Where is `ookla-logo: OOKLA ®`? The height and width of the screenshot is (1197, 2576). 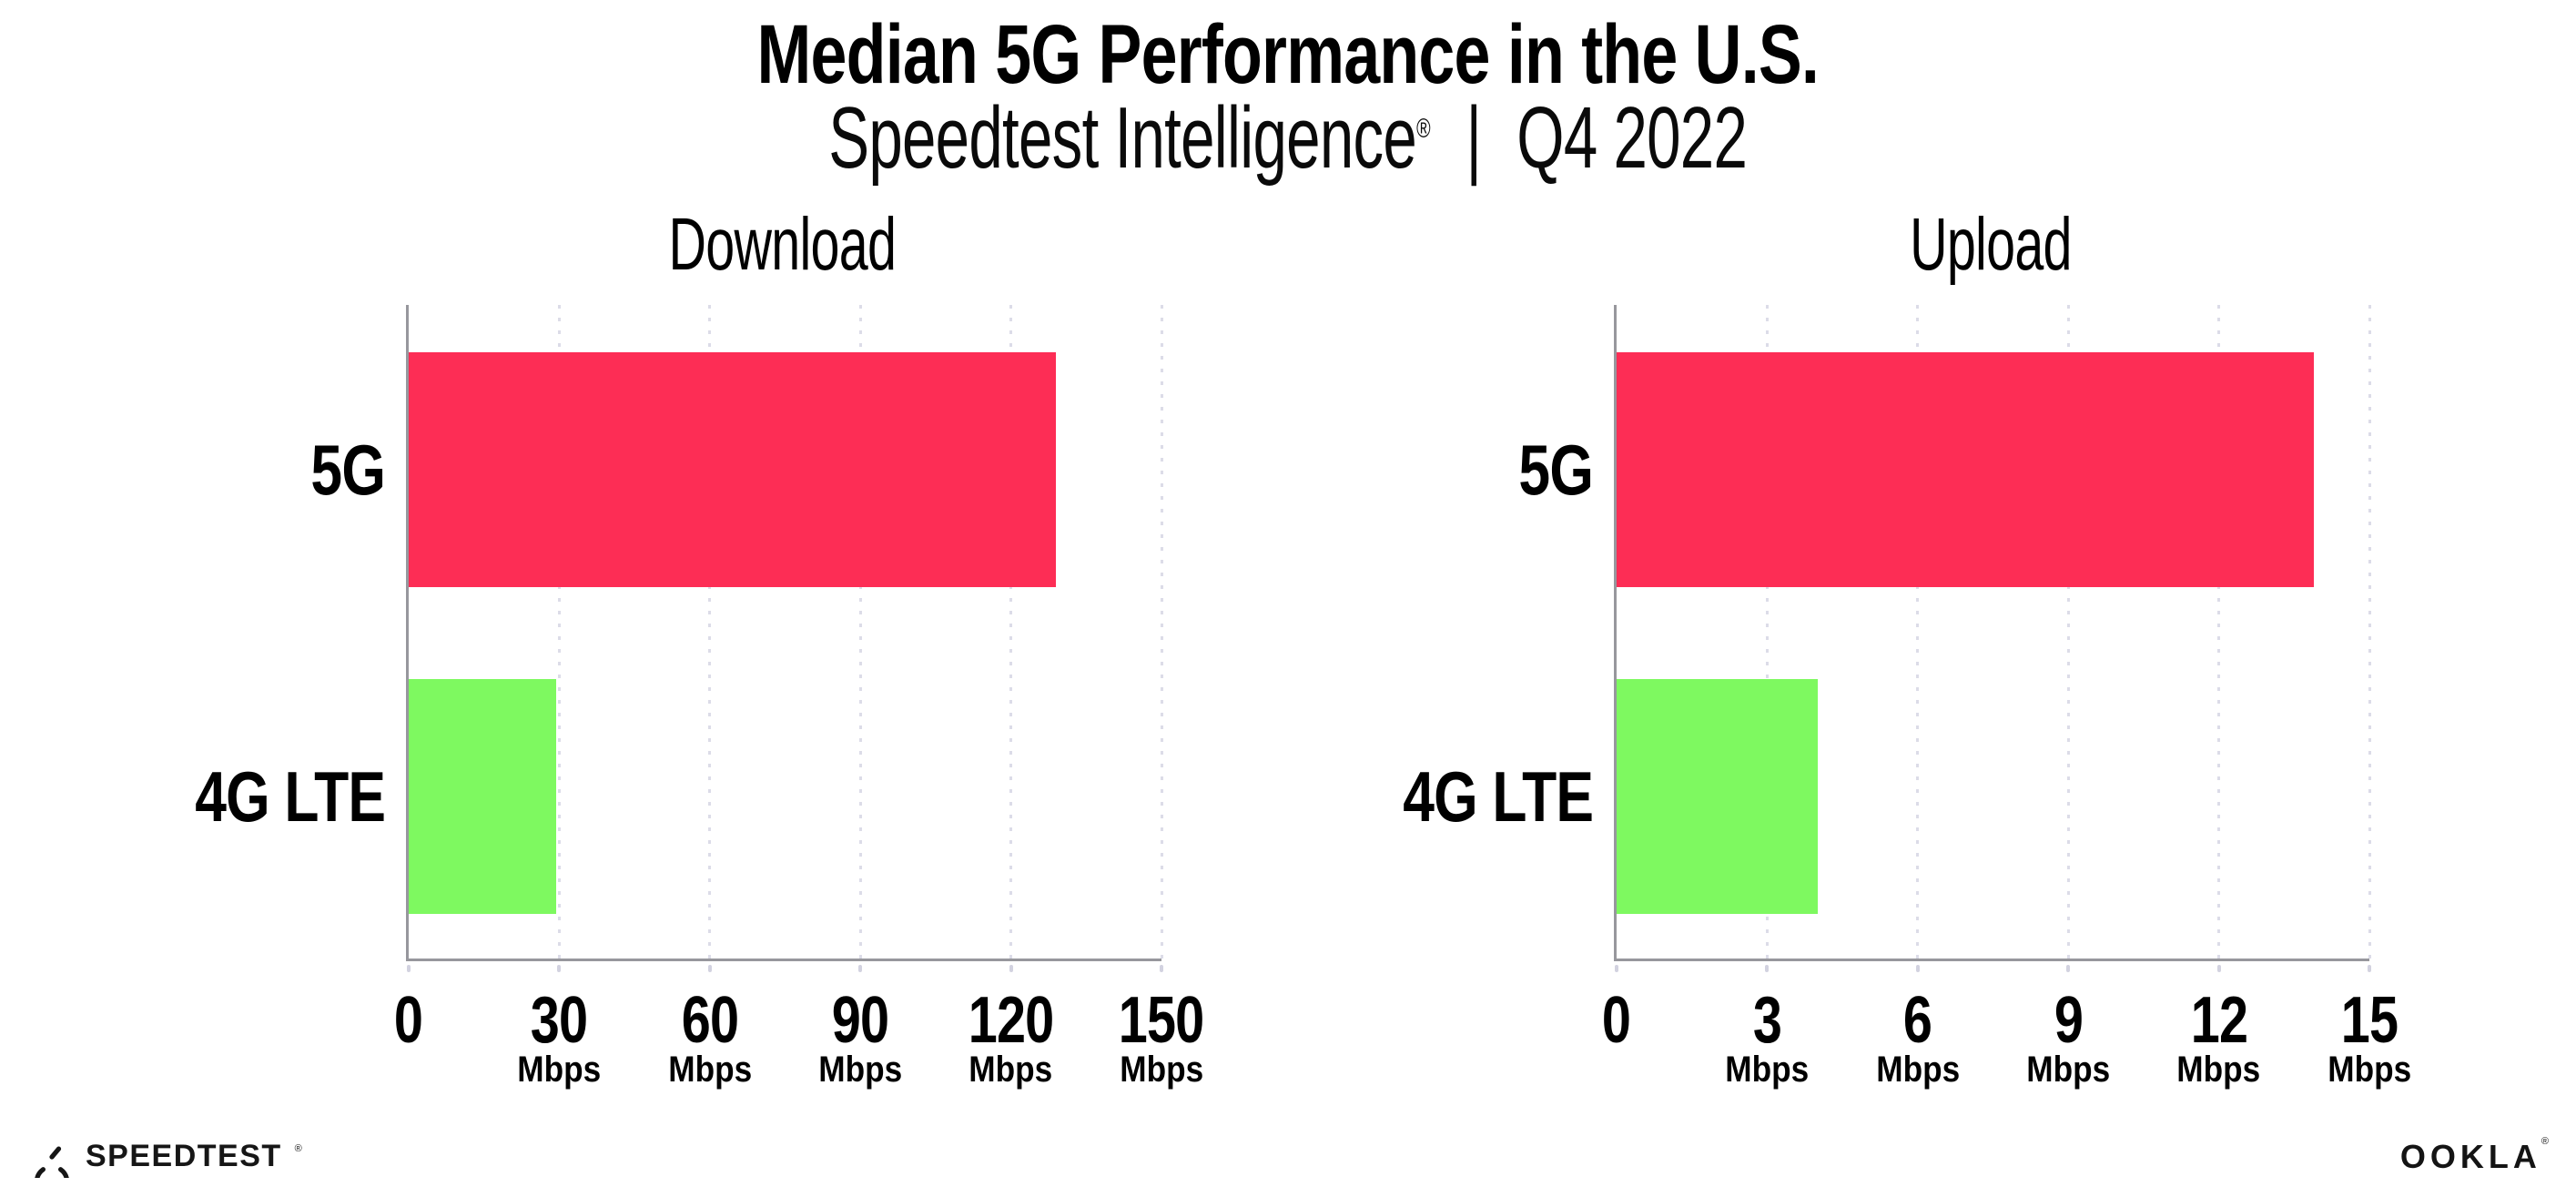
ookla-logo: OOKLA ® is located at coordinates (2474, 1157).